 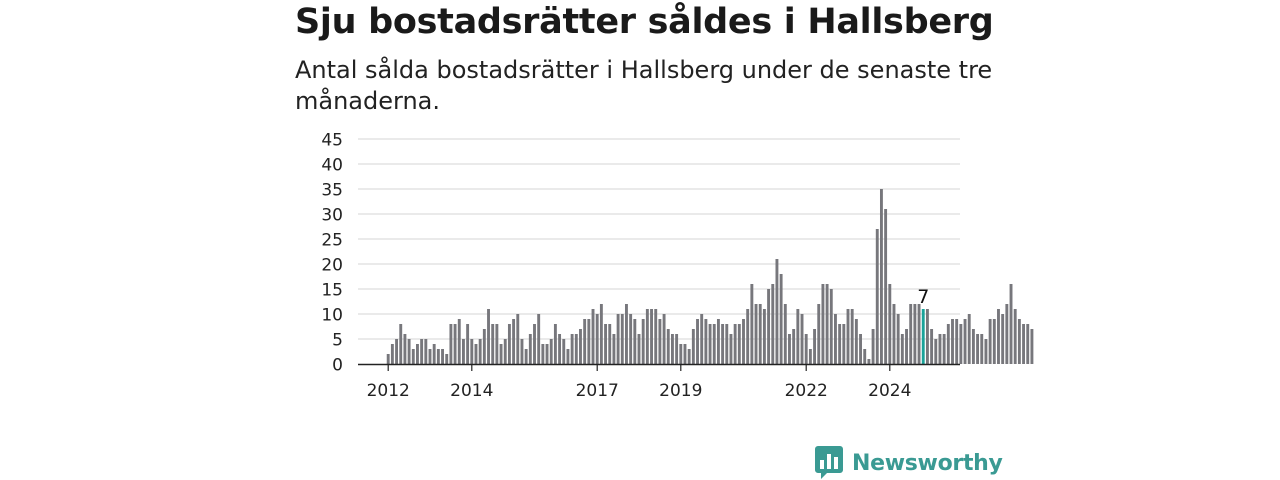 What do you see at coordinates (332, 216) in the screenshot?
I see `y-tick-label: 30` at bounding box center [332, 216].